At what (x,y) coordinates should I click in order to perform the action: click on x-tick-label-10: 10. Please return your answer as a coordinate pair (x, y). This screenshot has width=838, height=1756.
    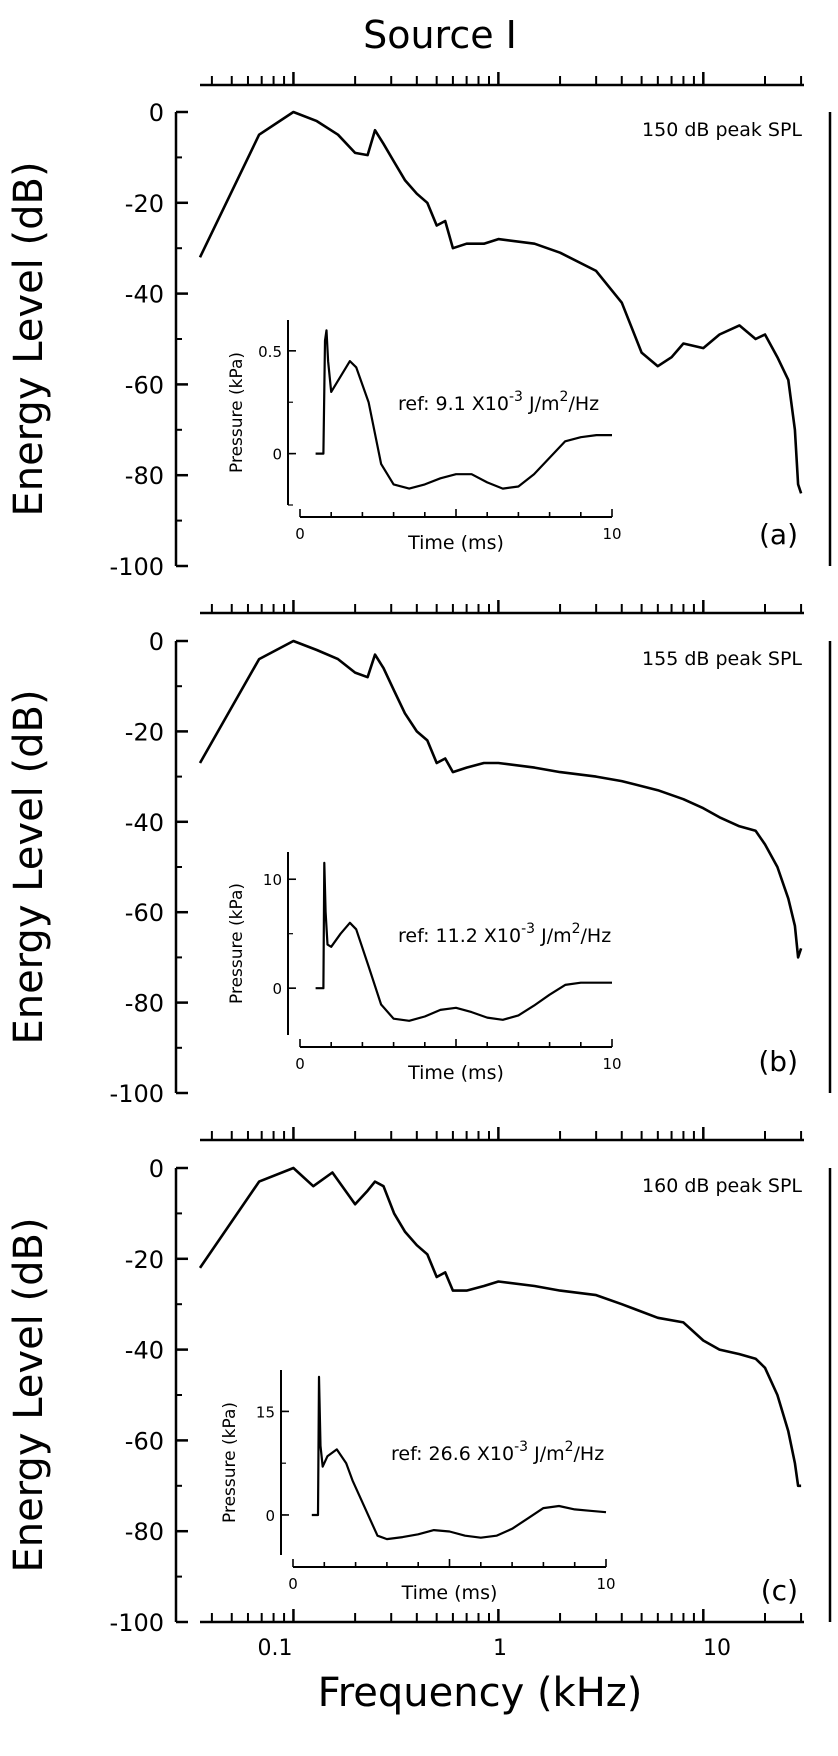
    Looking at the image, I should click on (717, 1648).